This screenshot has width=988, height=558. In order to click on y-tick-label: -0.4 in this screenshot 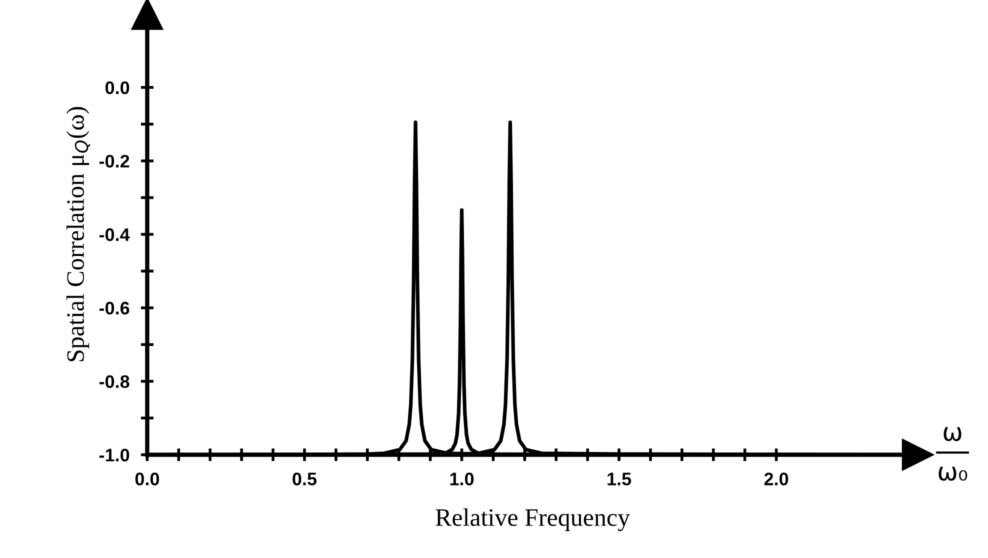, I will do `click(114, 235)`.